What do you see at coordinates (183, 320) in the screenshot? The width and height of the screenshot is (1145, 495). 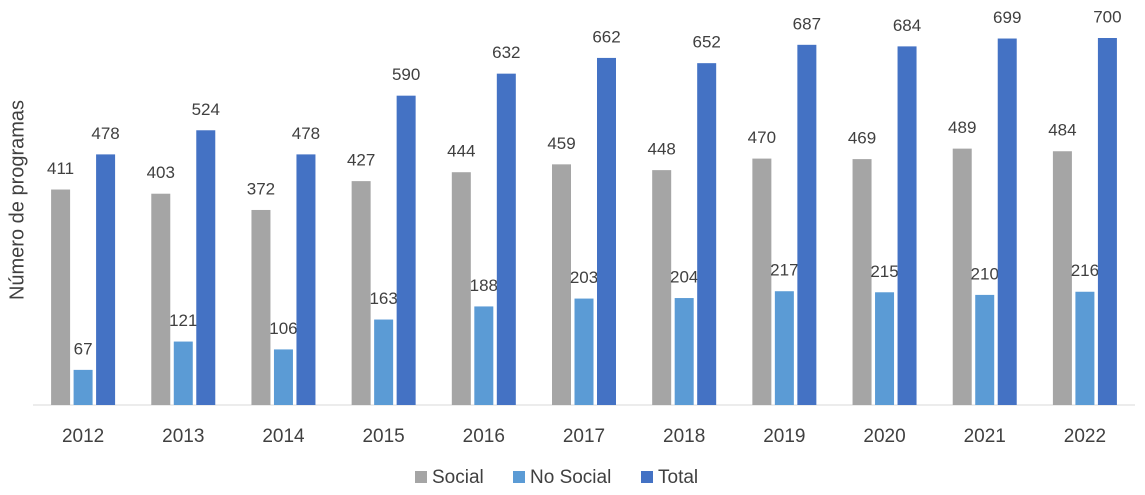 I see `data-label: 121` at bounding box center [183, 320].